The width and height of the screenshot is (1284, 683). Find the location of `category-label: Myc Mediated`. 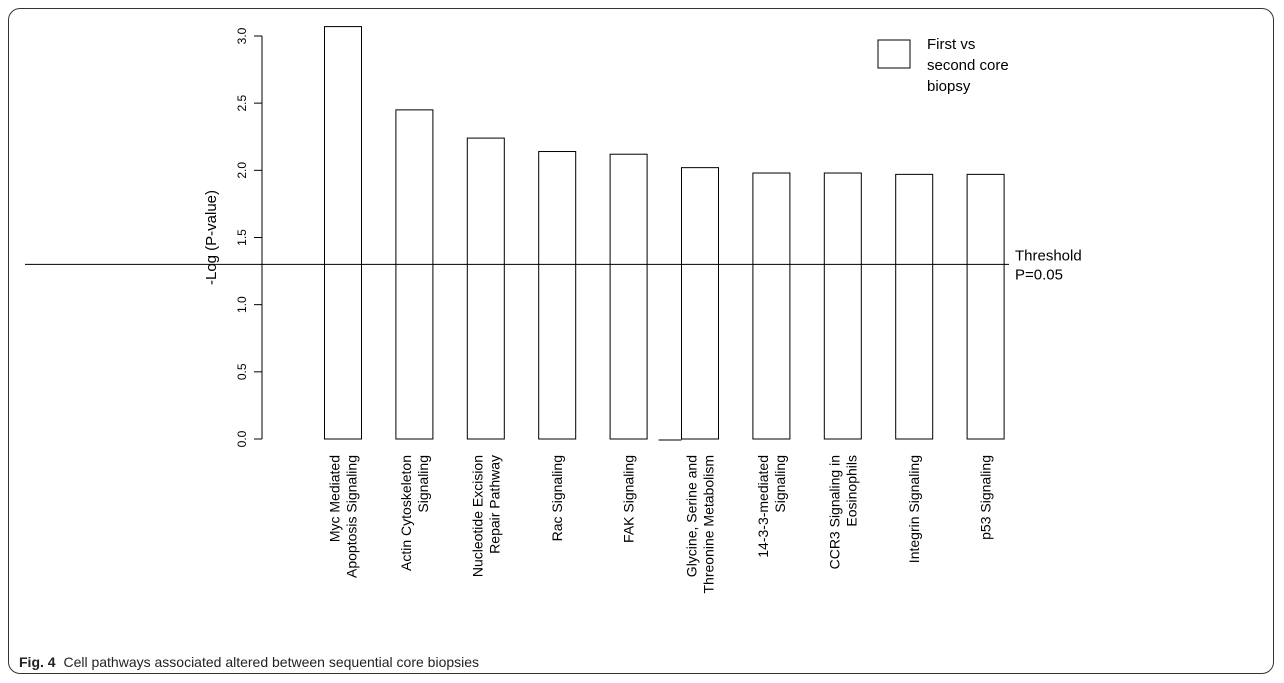

category-label: Myc Mediated is located at coordinates (335, 498).